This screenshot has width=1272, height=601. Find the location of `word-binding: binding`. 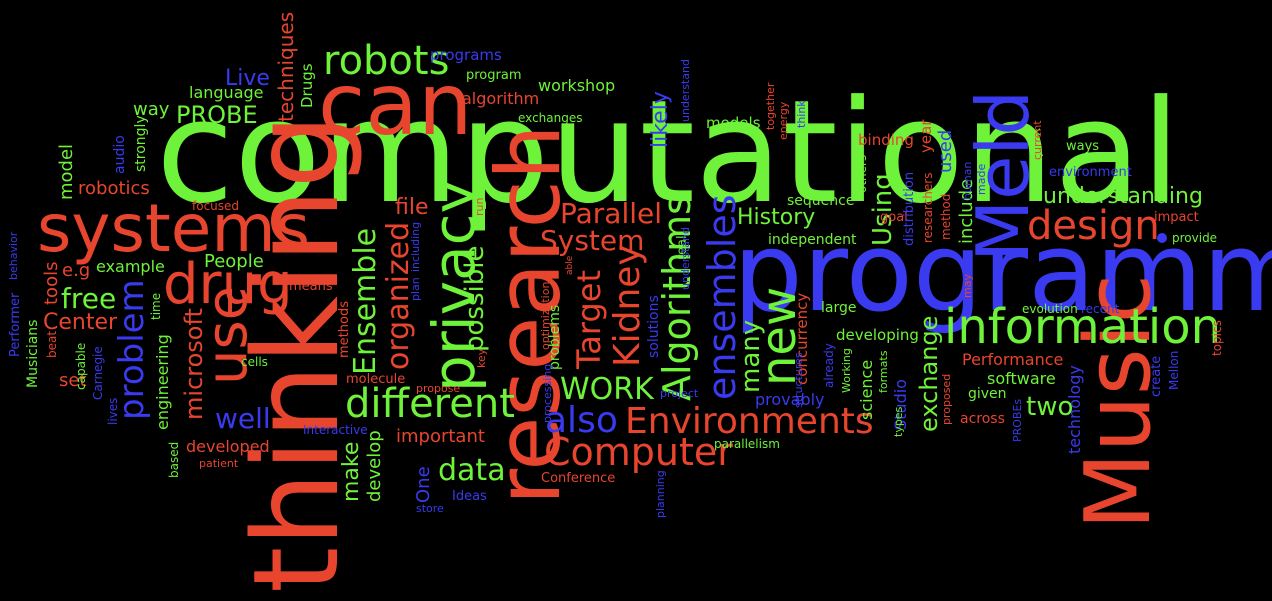

word-binding: binding is located at coordinates (886, 140).